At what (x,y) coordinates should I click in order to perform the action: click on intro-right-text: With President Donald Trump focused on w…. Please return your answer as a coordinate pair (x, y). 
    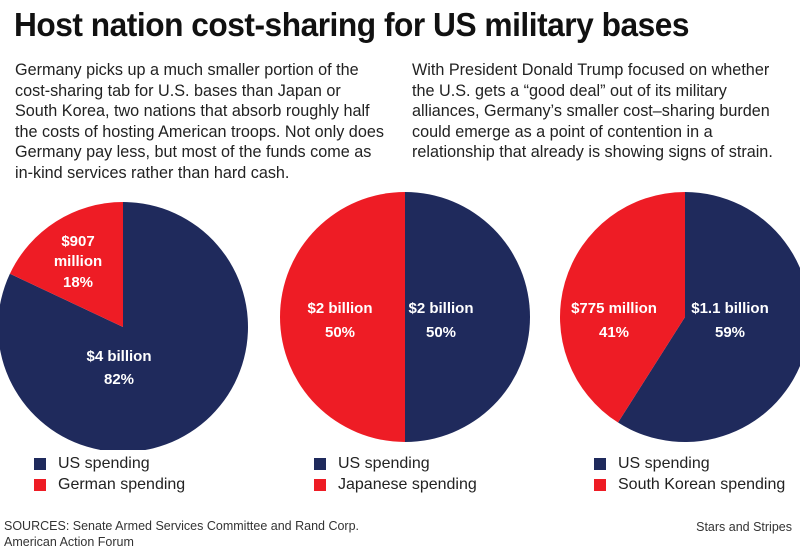
    Looking at the image, I should click on (592, 111).